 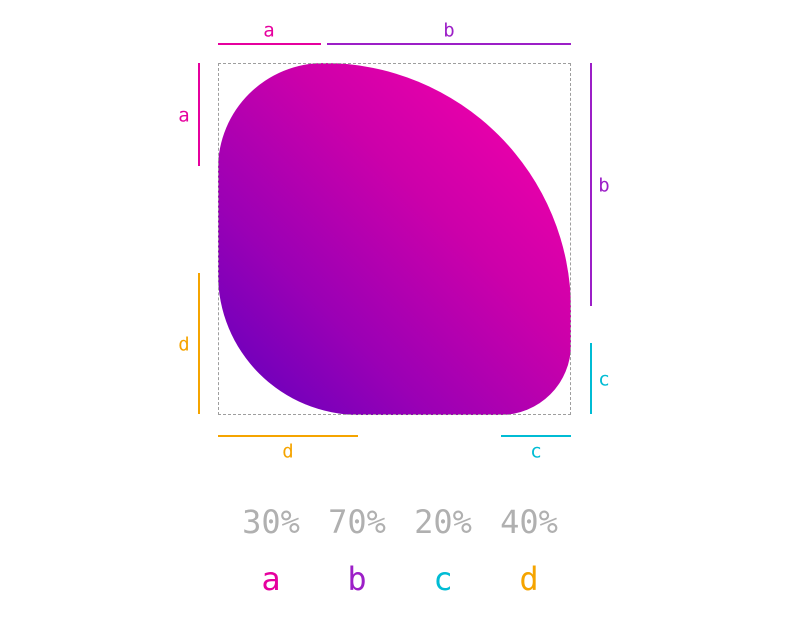 I want to click on radius-letters-row: a b c d, so click(x=400, y=579).